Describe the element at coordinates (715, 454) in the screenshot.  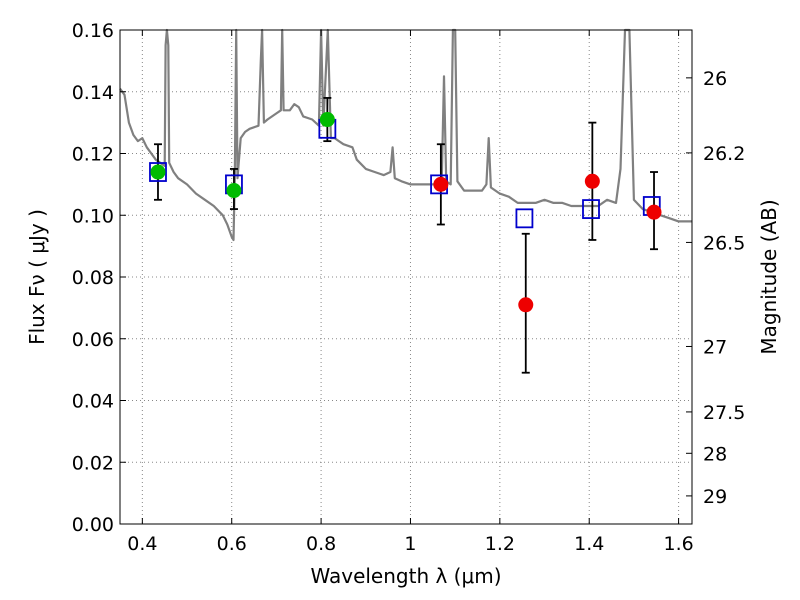
I see `y2-tick-label: 28` at that location.